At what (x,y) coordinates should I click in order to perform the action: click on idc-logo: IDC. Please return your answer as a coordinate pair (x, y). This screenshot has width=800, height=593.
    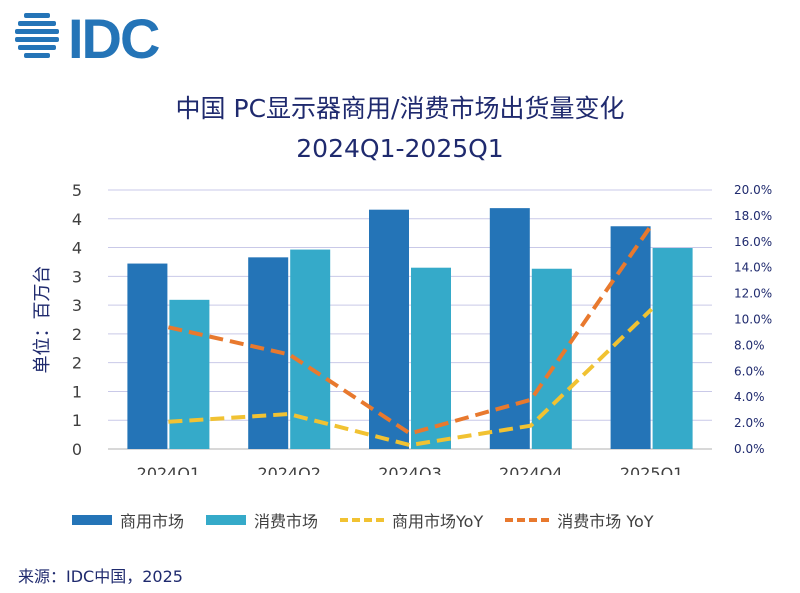
    Looking at the image, I should click on (88, 36).